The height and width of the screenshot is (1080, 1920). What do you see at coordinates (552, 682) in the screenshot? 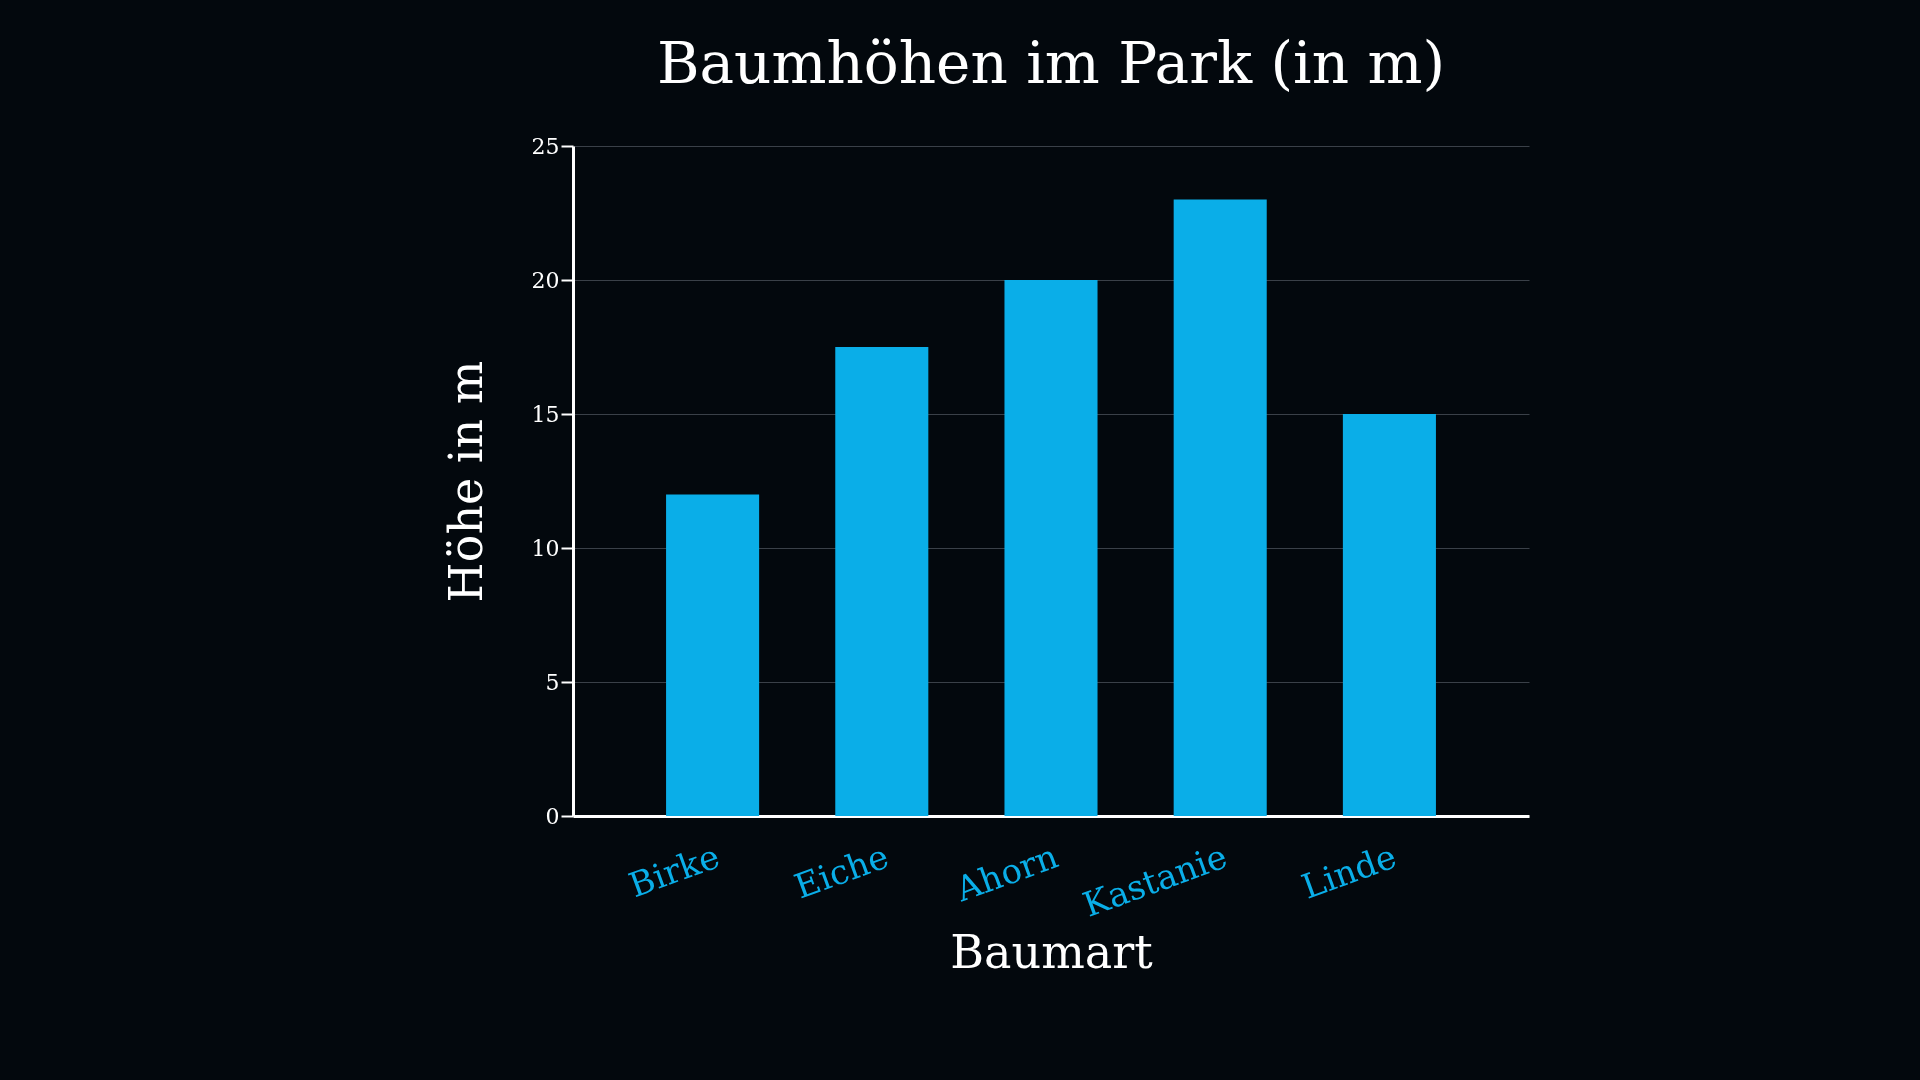
I see `y-tick-label: 5` at bounding box center [552, 682].